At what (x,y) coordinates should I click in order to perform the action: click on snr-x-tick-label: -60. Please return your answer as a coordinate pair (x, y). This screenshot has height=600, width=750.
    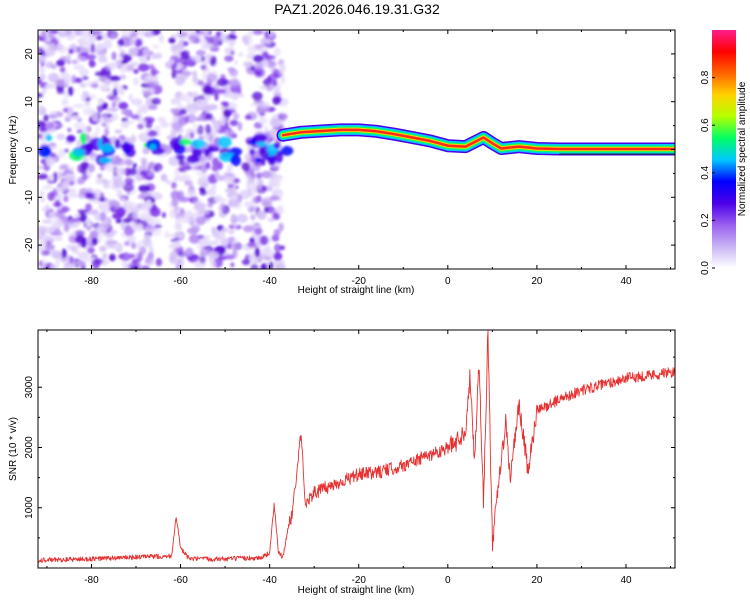
    Looking at the image, I should click on (180, 580).